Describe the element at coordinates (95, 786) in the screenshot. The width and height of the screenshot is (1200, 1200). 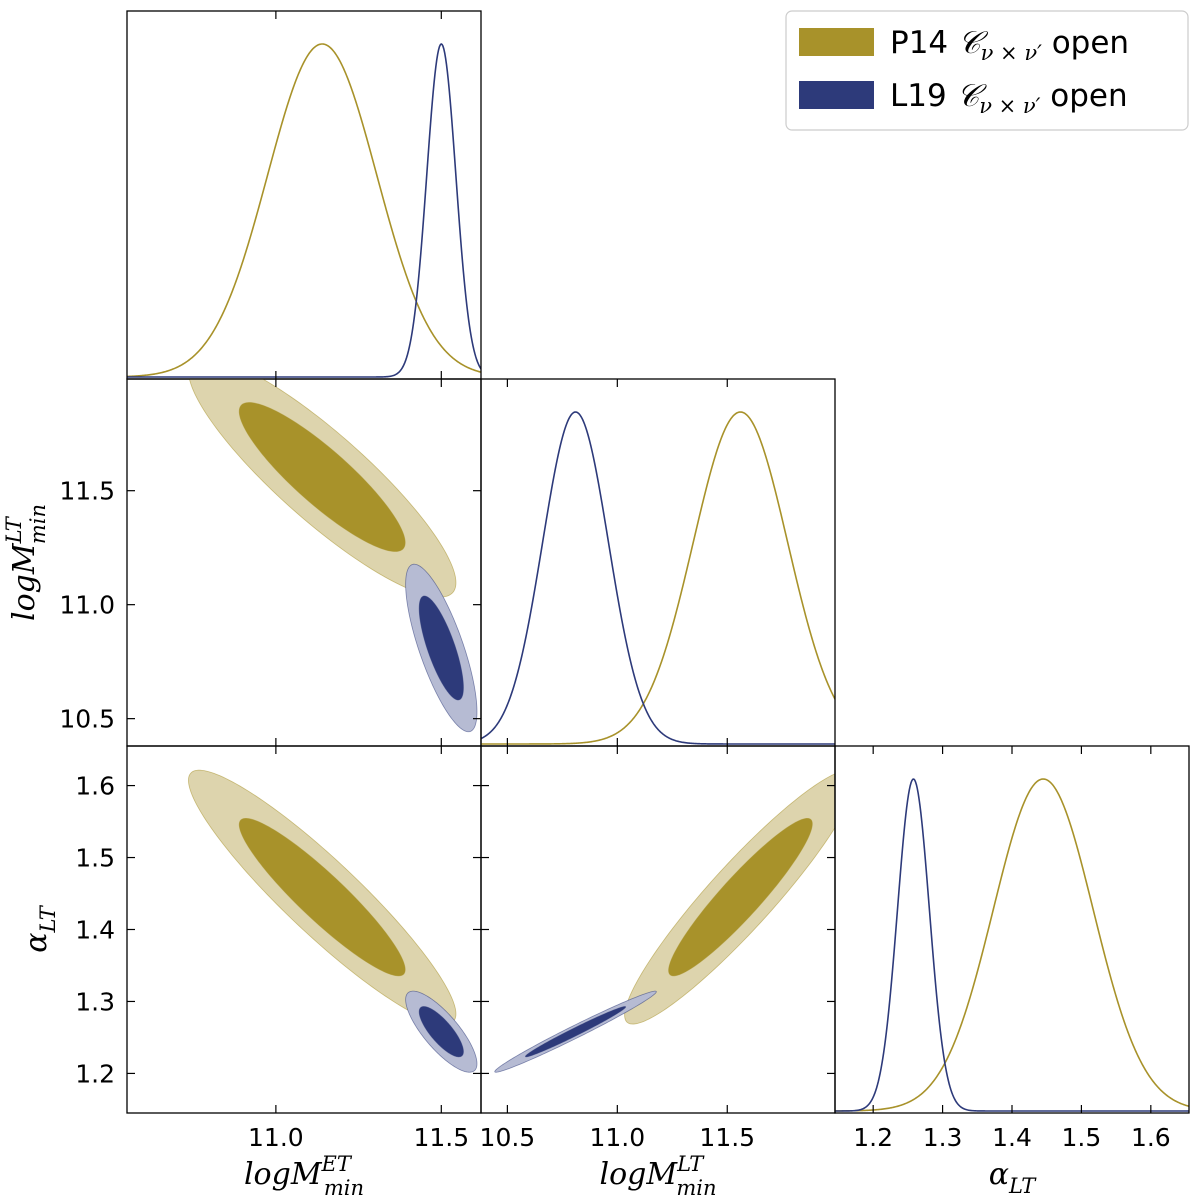
I see `y-tick-label: 1.6` at that location.